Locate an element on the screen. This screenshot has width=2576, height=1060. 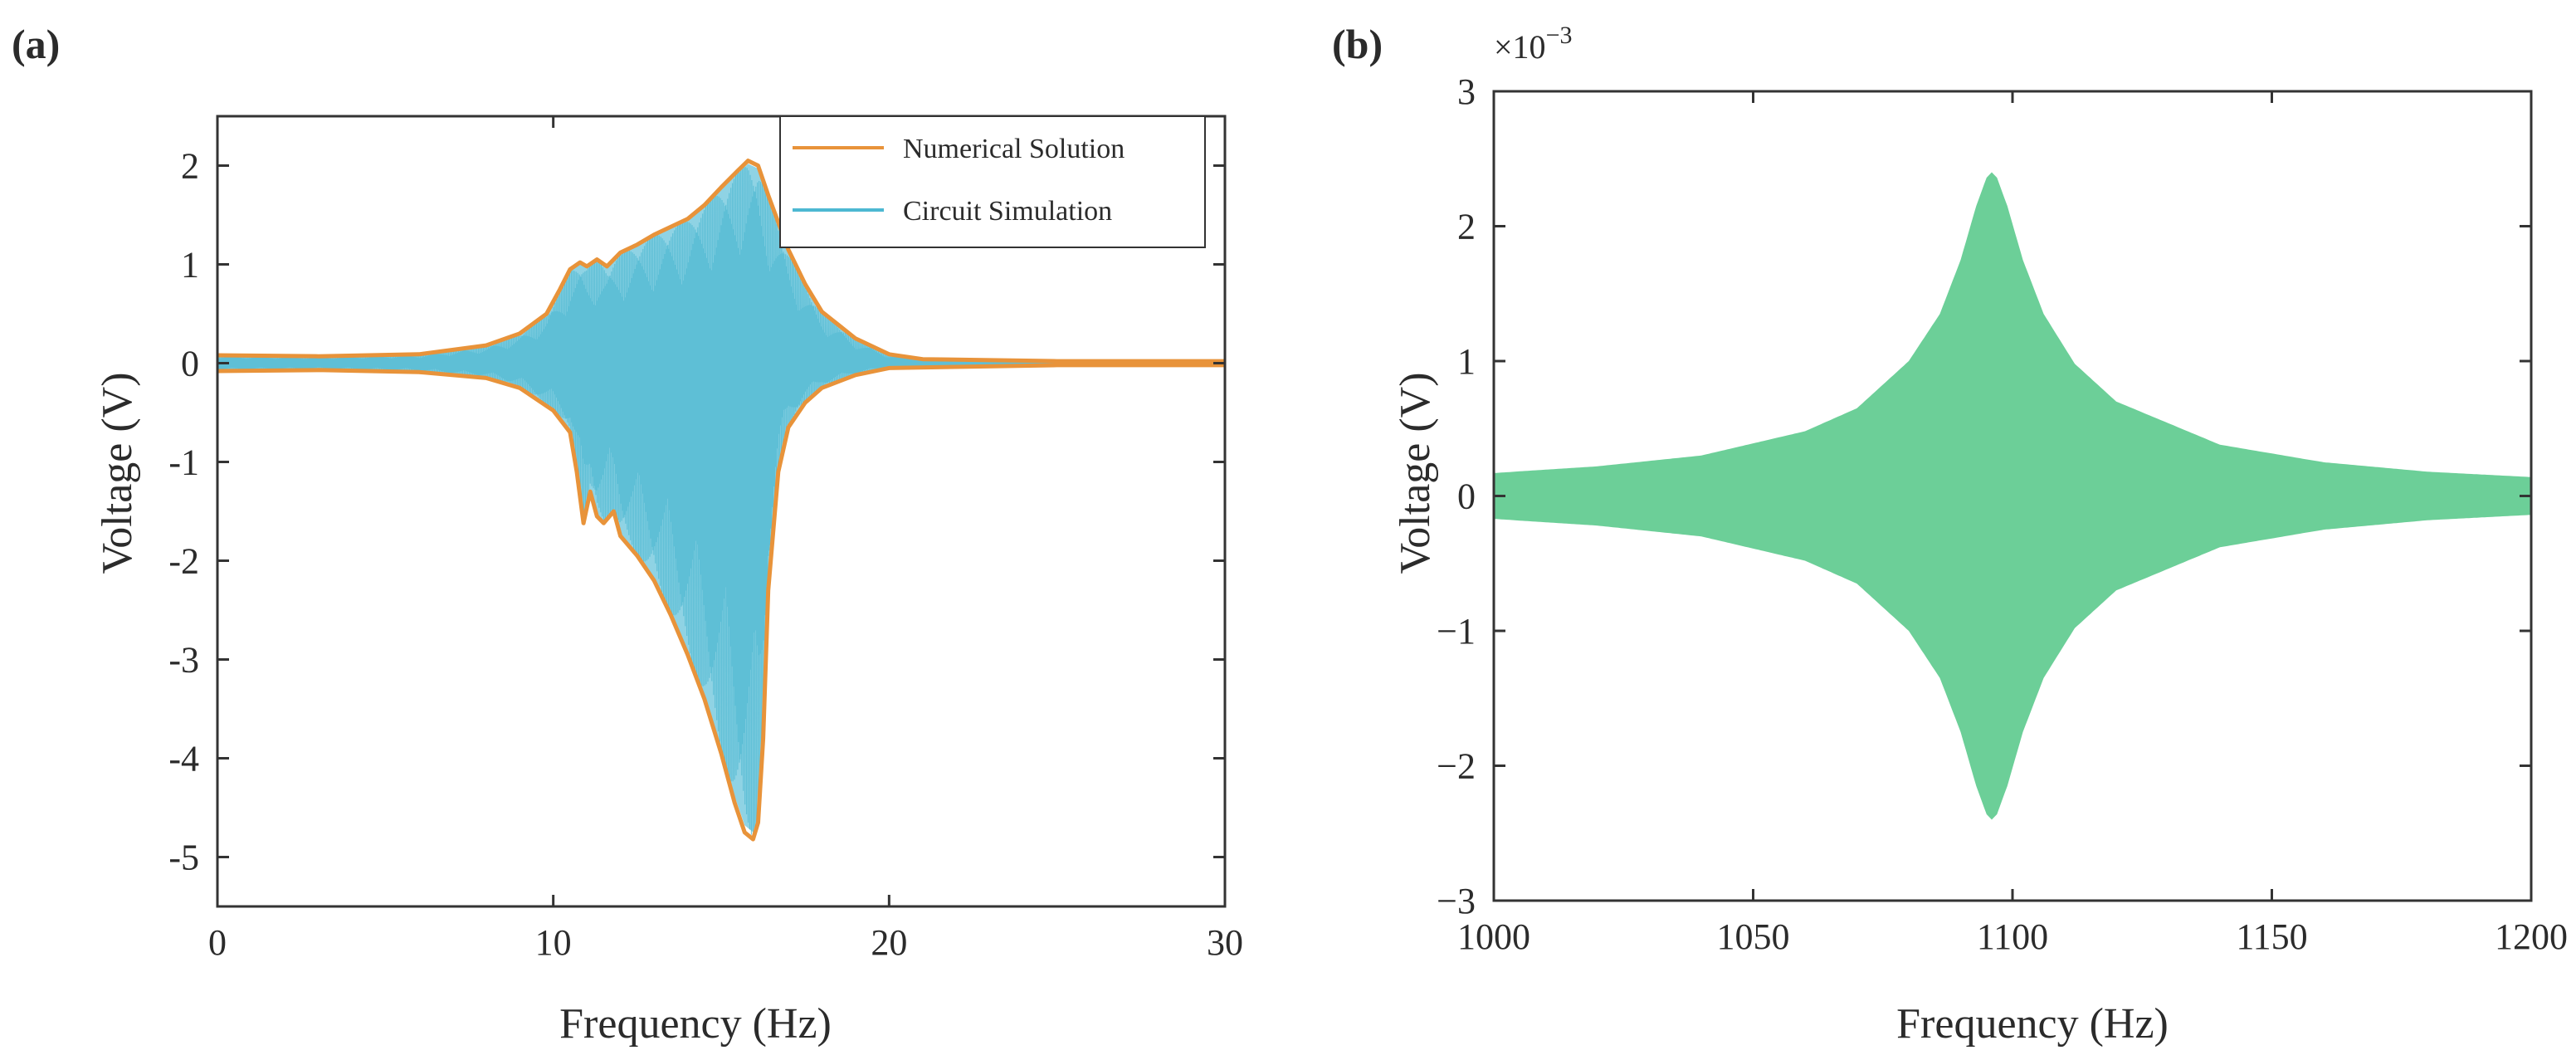
x-tick-label: 1100 is located at coordinates (2013, 936).